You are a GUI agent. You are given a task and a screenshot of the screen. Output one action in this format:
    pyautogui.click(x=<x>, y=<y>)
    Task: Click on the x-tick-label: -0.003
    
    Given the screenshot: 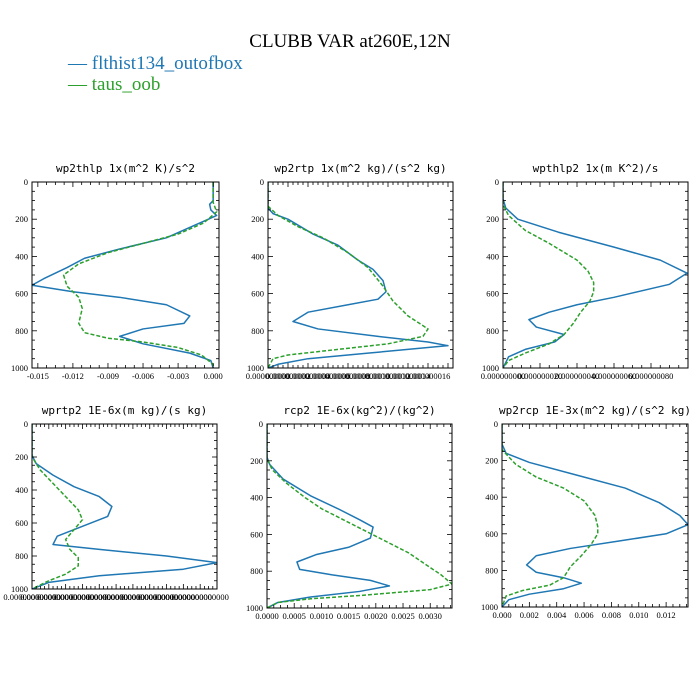 What is the action you would take?
    pyautogui.click(x=178, y=376)
    